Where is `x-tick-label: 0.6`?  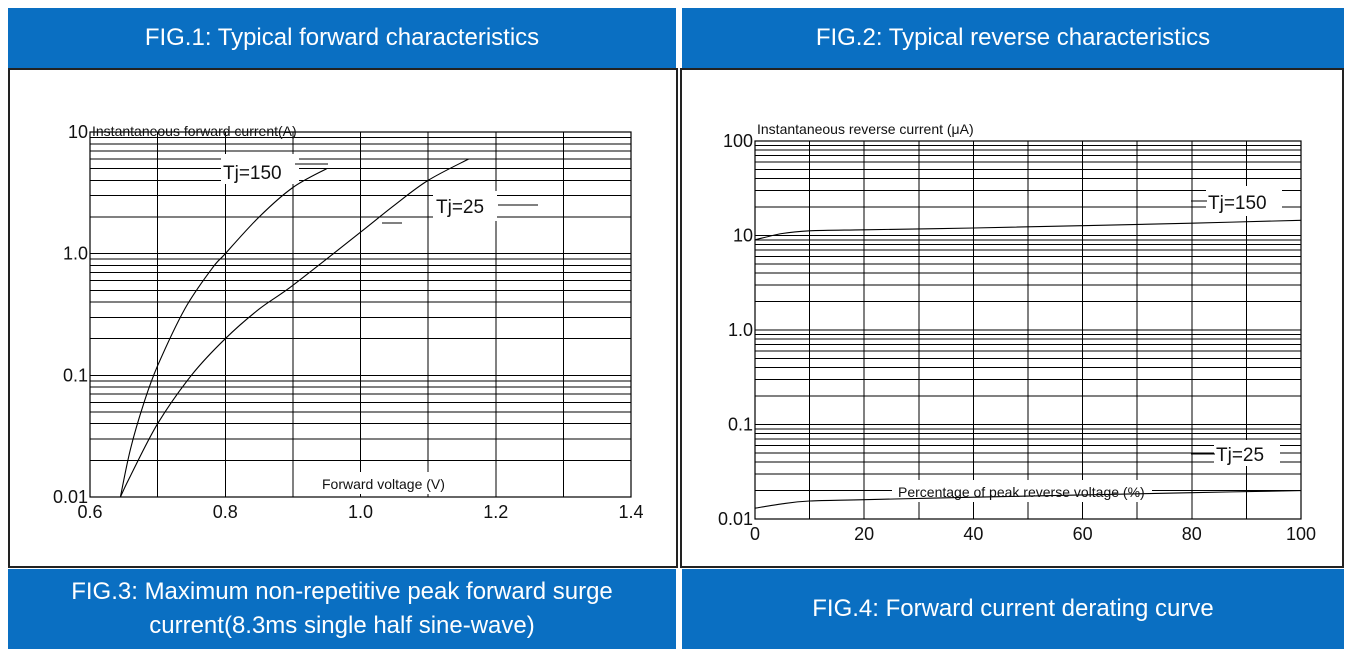
x-tick-label: 0.6 is located at coordinates (89, 512).